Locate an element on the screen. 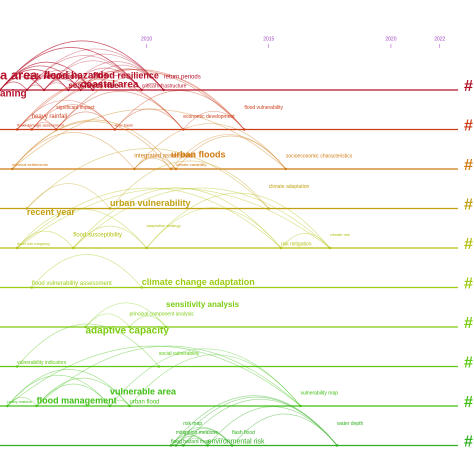 Image resolution: width=474 pixels, height=474 pixels. keyword: sensitivity analysis is located at coordinates (202, 304).